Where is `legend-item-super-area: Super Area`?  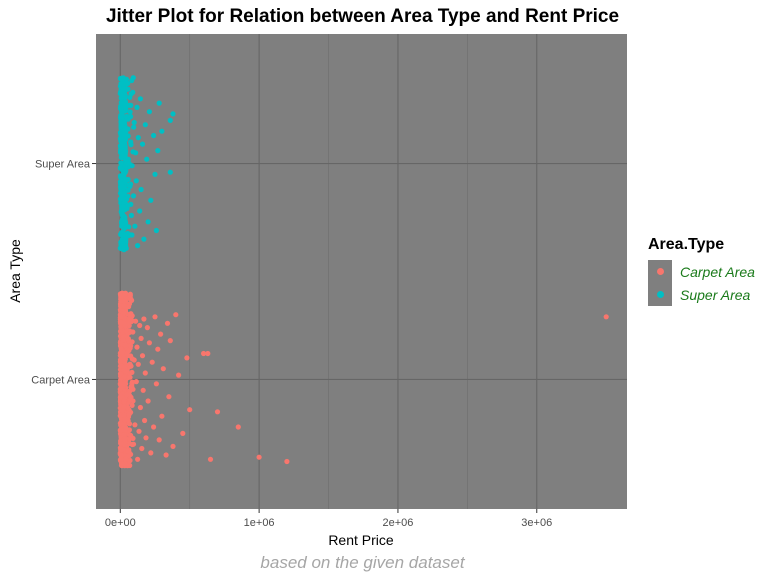
legend-item-super-area: Super Area is located at coordinates (701, 294).